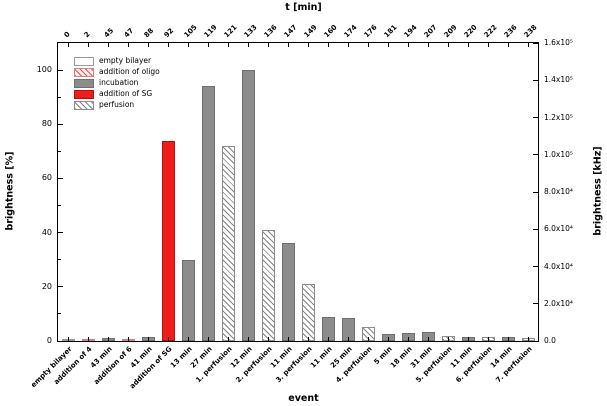  I want to click on legend-swatch-perfusion, so click(84, 105).